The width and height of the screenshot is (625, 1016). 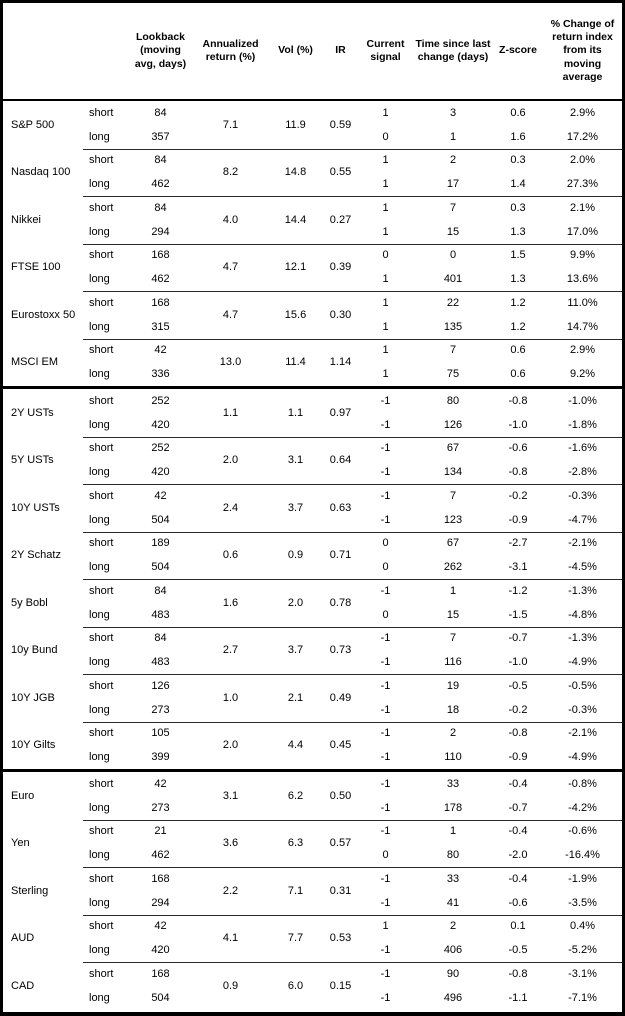 What do you see at coordinates (23, 985) in the screenshot?
I see `asset-name: CAD` at bounding box center [23, 985].